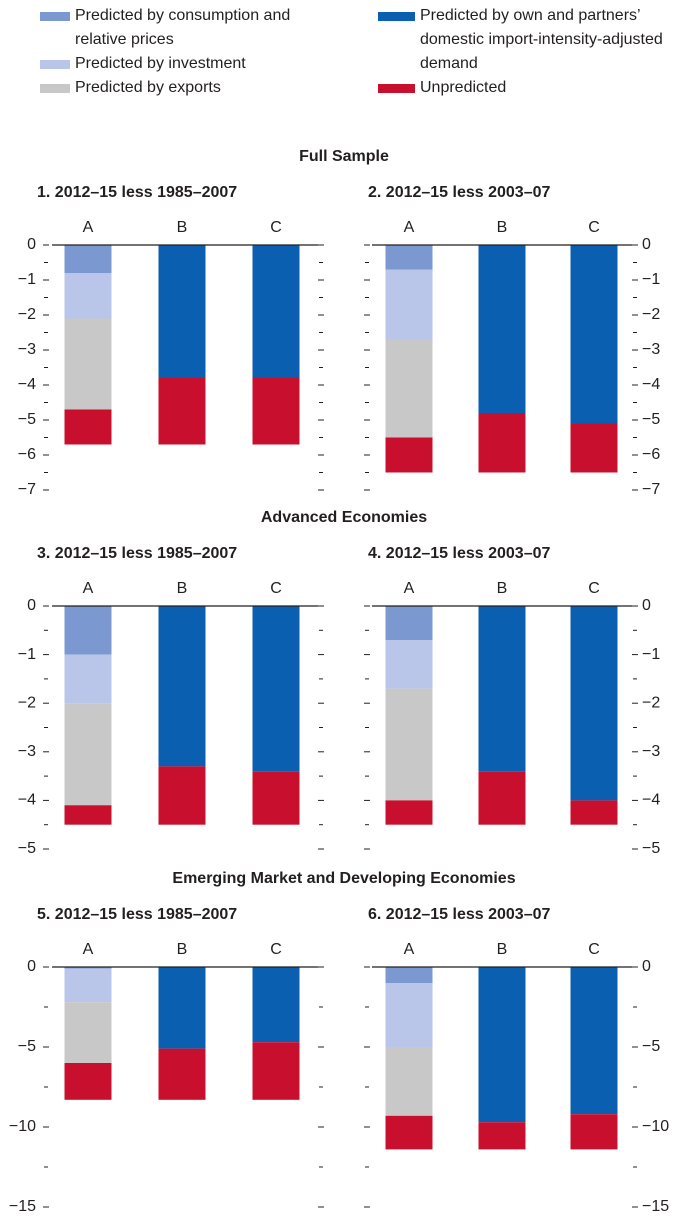  Describe the element at coordinates (396, 88) in the screenshot. I see `legend-swatch` at that location.